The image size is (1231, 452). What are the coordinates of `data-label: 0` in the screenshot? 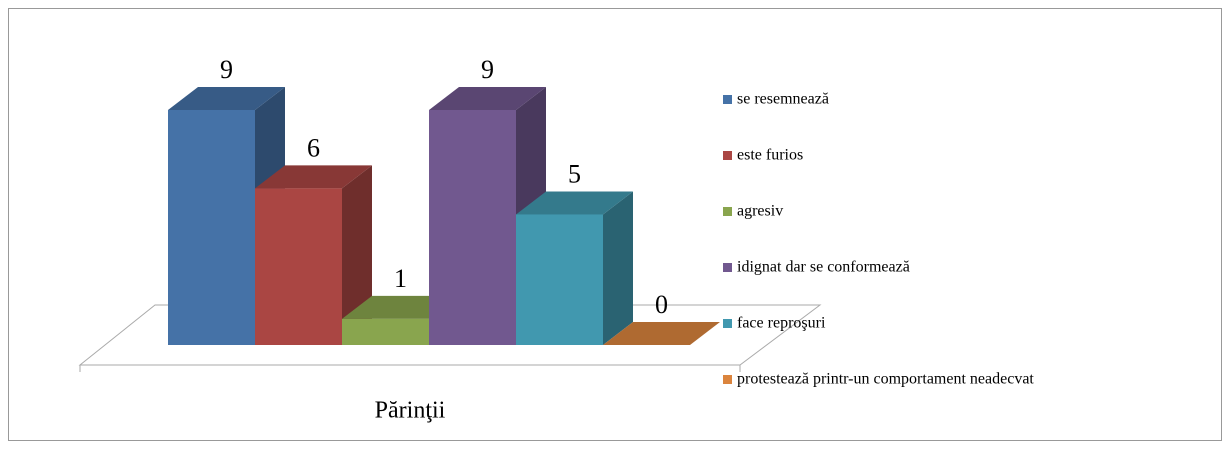 It's located at (661, 304).